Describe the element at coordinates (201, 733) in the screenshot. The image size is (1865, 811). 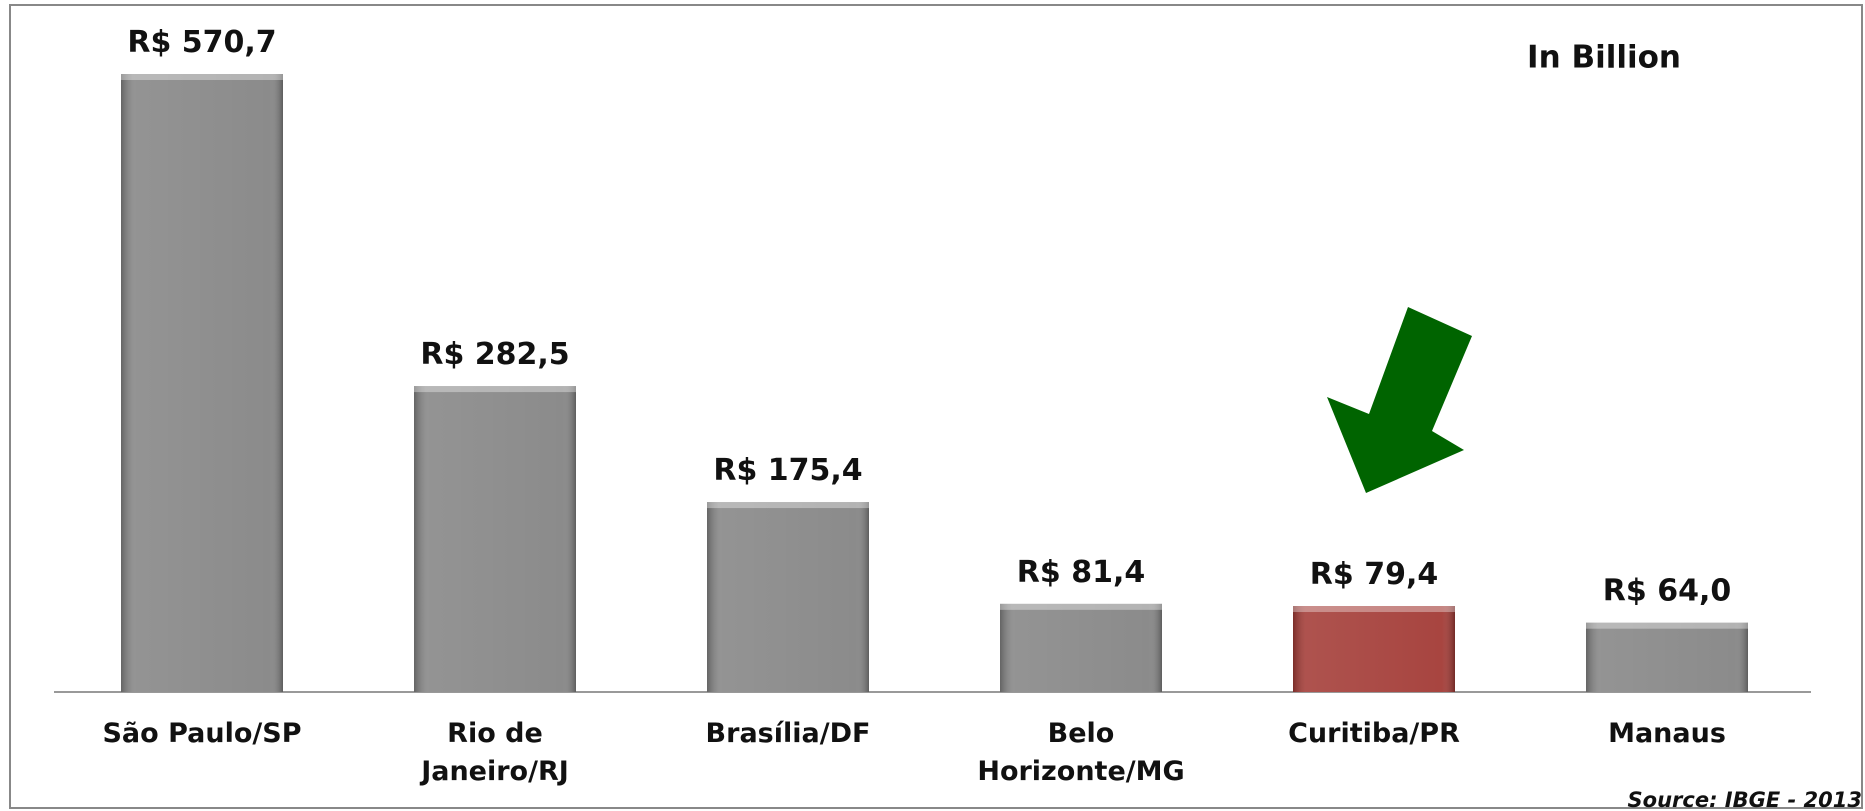
I see `x-tick-label: São Paulo/SP` at that location.